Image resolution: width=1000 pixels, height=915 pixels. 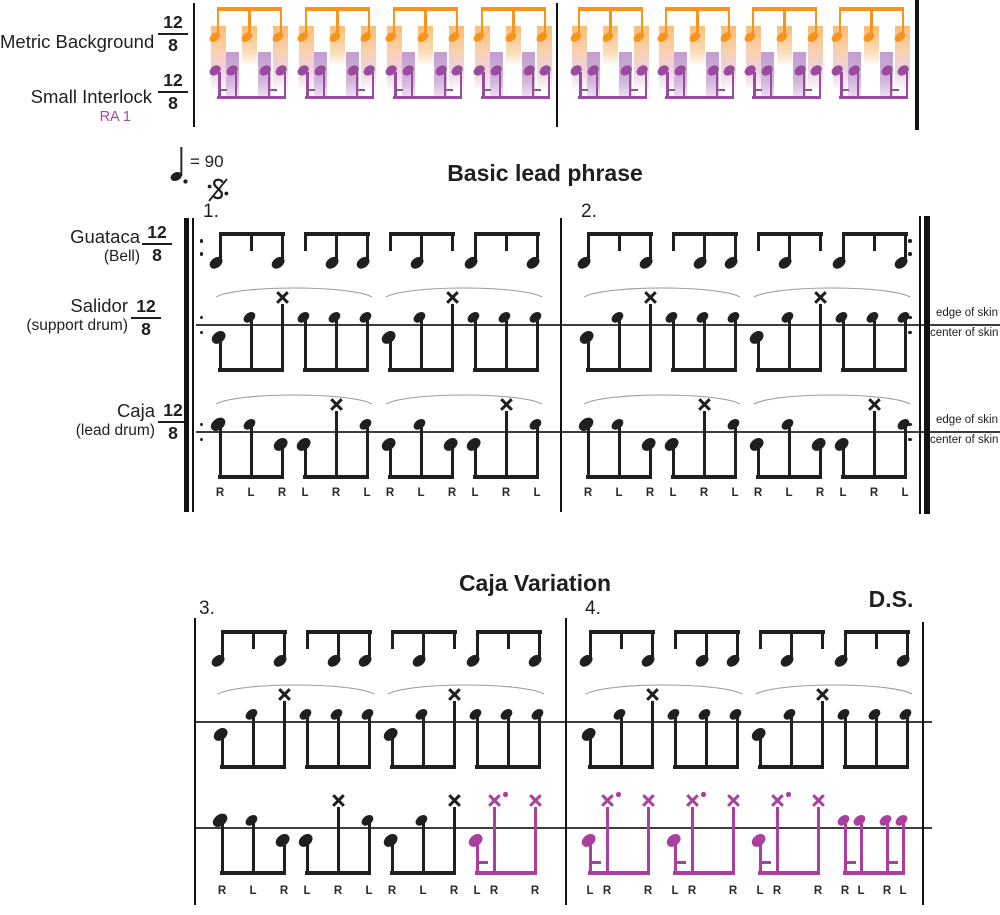 I want to click on salidor-sublabel: (support drum), so click(x=77, y=325).